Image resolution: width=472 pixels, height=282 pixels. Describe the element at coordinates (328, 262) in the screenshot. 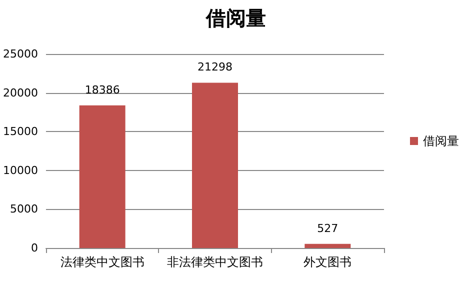

I see `x-tick-label: 外文图书` at that location.